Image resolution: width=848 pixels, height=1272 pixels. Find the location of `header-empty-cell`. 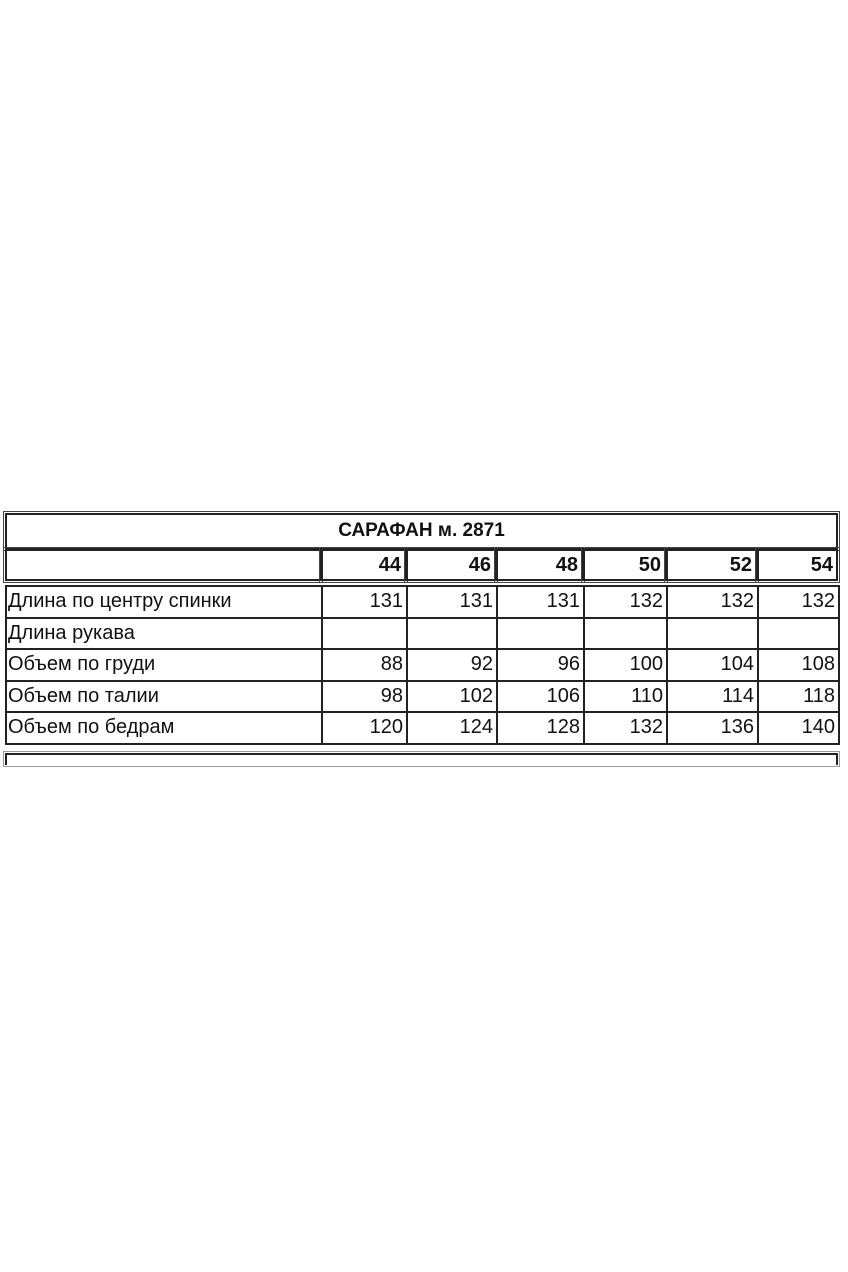

header-empty-cell is located at coordinates (163, 565).